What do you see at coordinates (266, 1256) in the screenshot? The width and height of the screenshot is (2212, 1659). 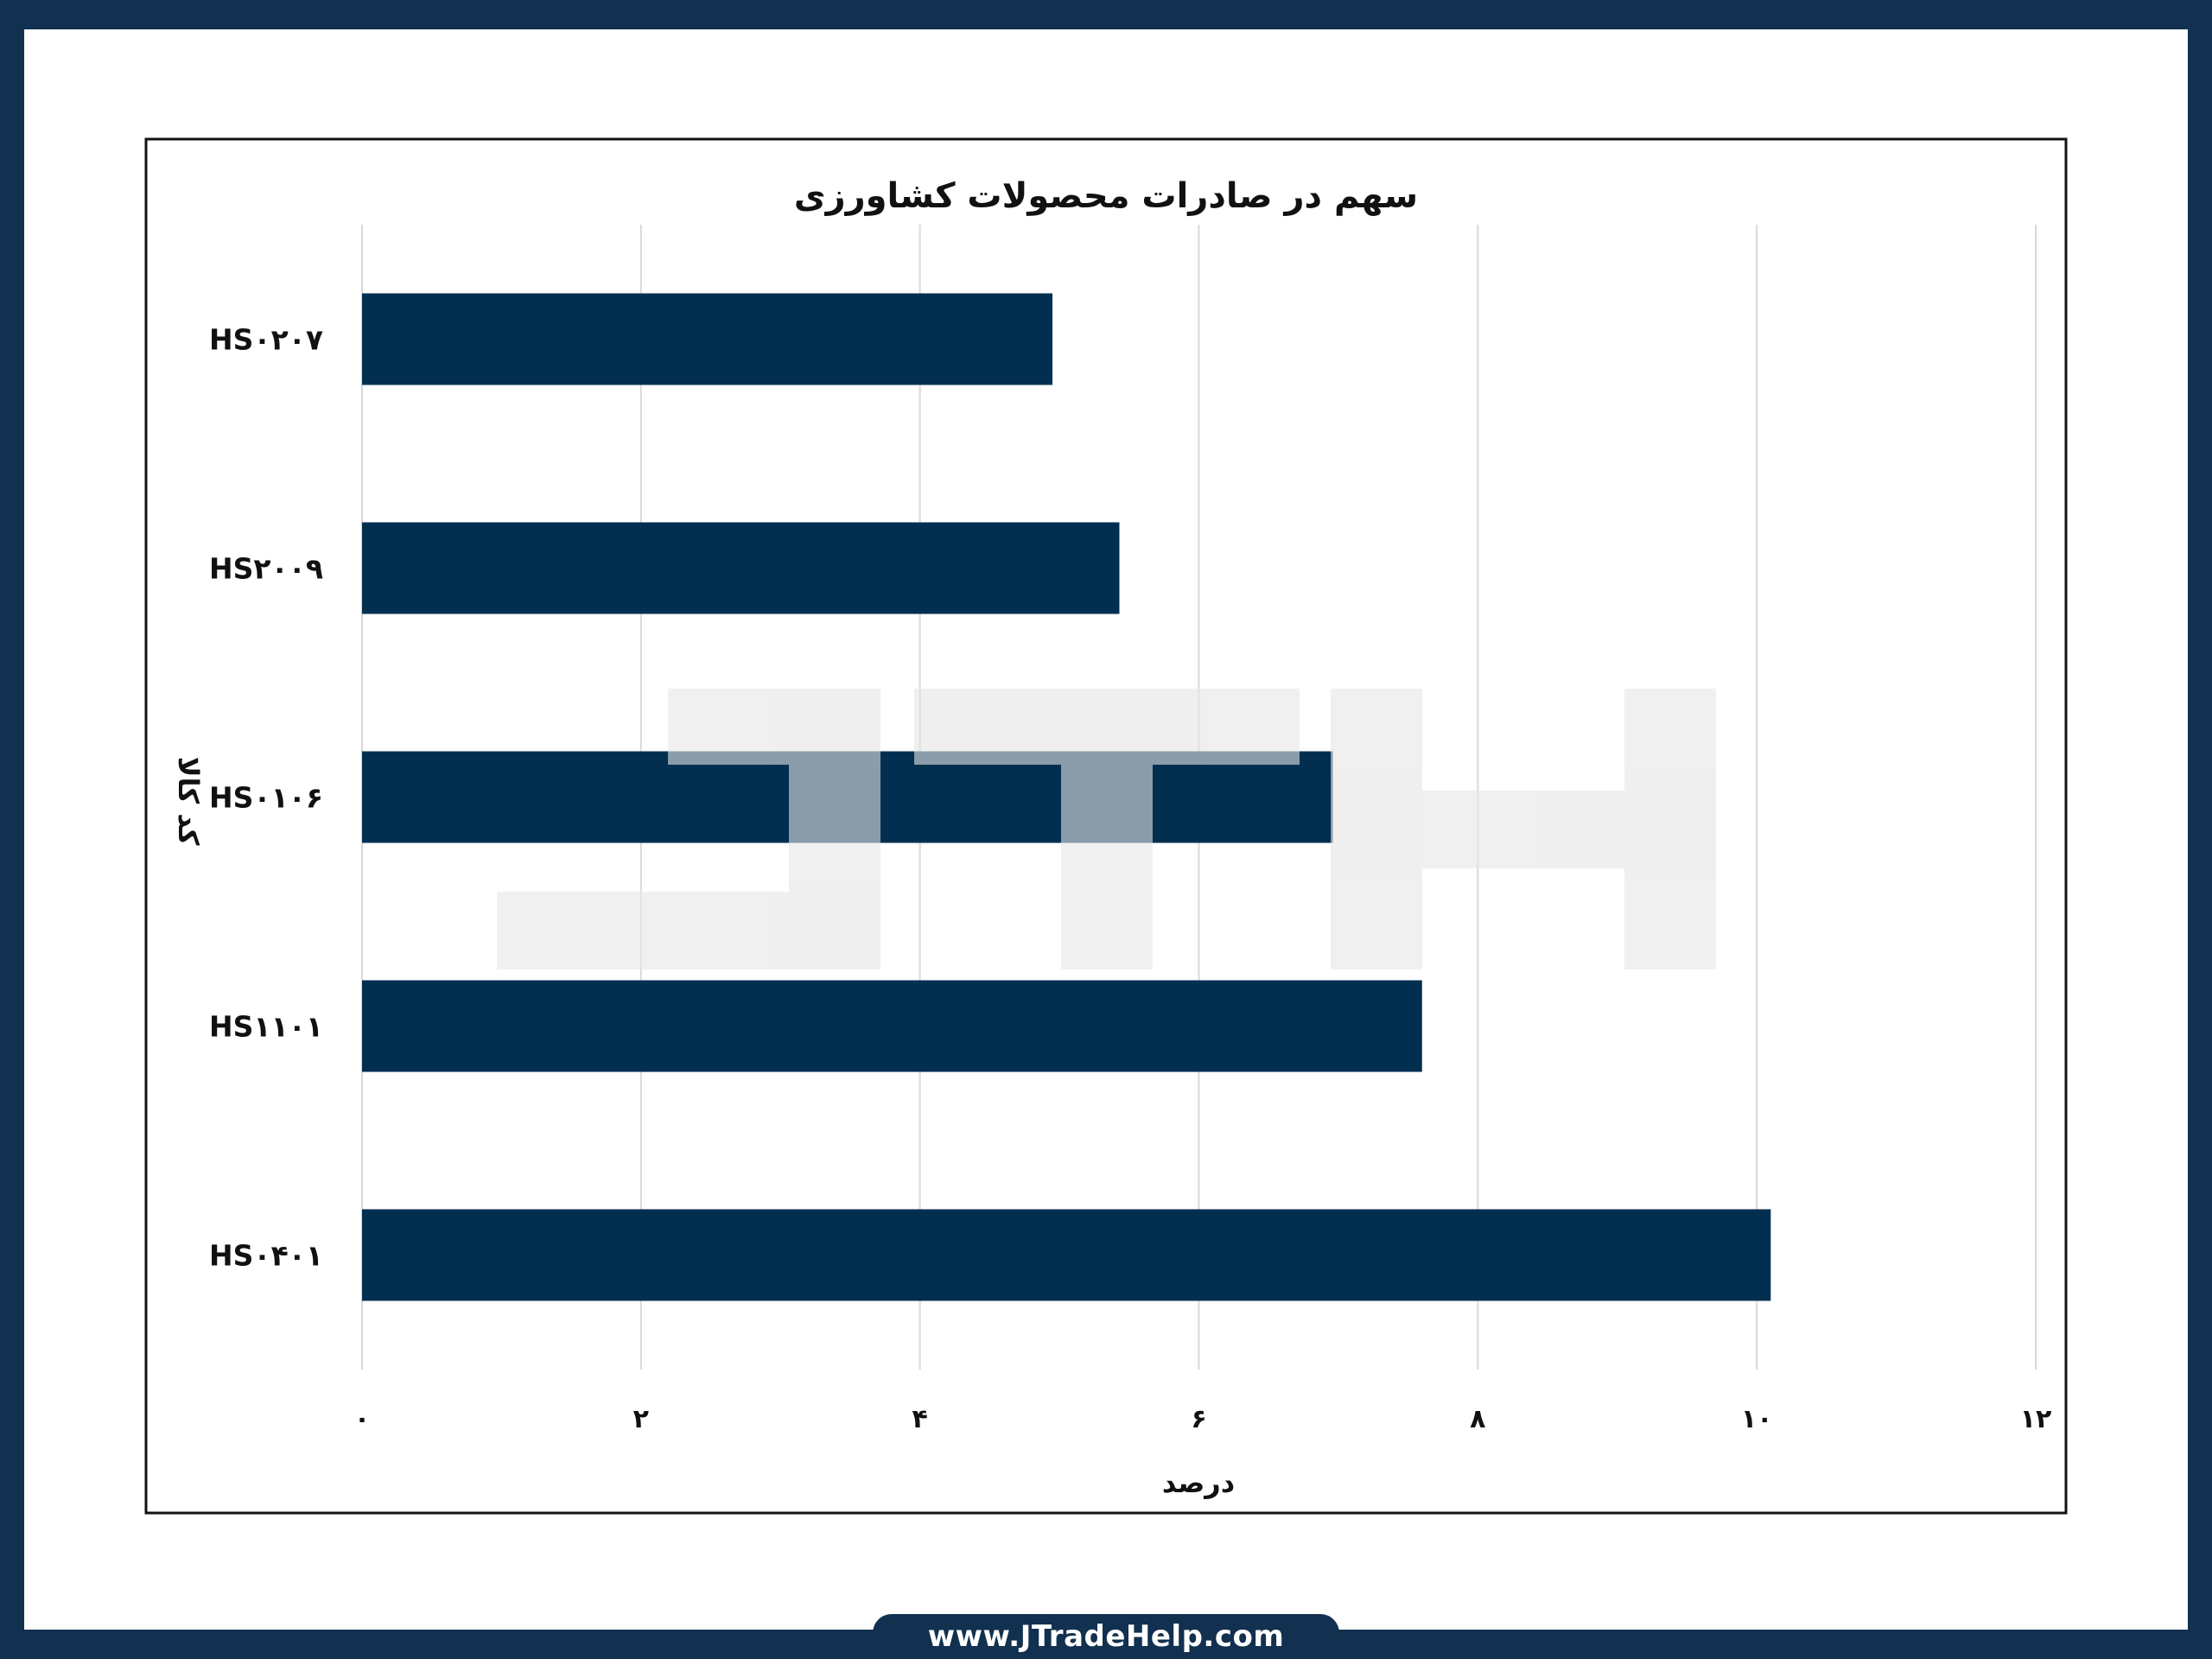 I see `category-label: HS۰۴۰۱` at bounding box center [266, 1256].